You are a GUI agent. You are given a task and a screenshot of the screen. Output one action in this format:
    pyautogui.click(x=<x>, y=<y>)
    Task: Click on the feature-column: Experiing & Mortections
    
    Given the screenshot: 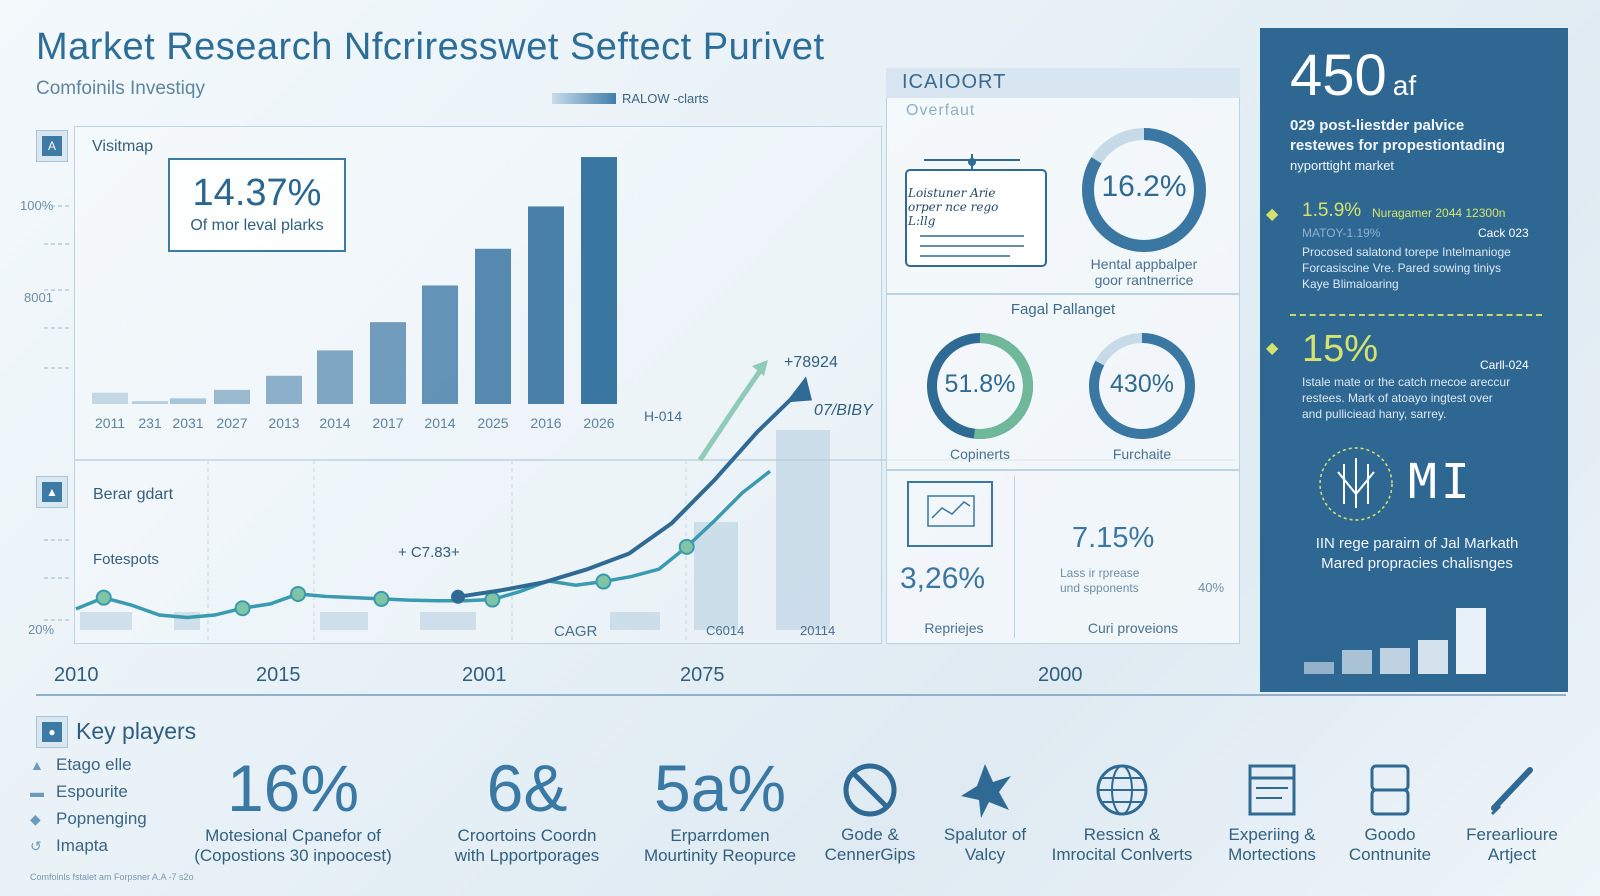 What is the action you would take?
    pyautogui.click(x=1272, y=812)
    